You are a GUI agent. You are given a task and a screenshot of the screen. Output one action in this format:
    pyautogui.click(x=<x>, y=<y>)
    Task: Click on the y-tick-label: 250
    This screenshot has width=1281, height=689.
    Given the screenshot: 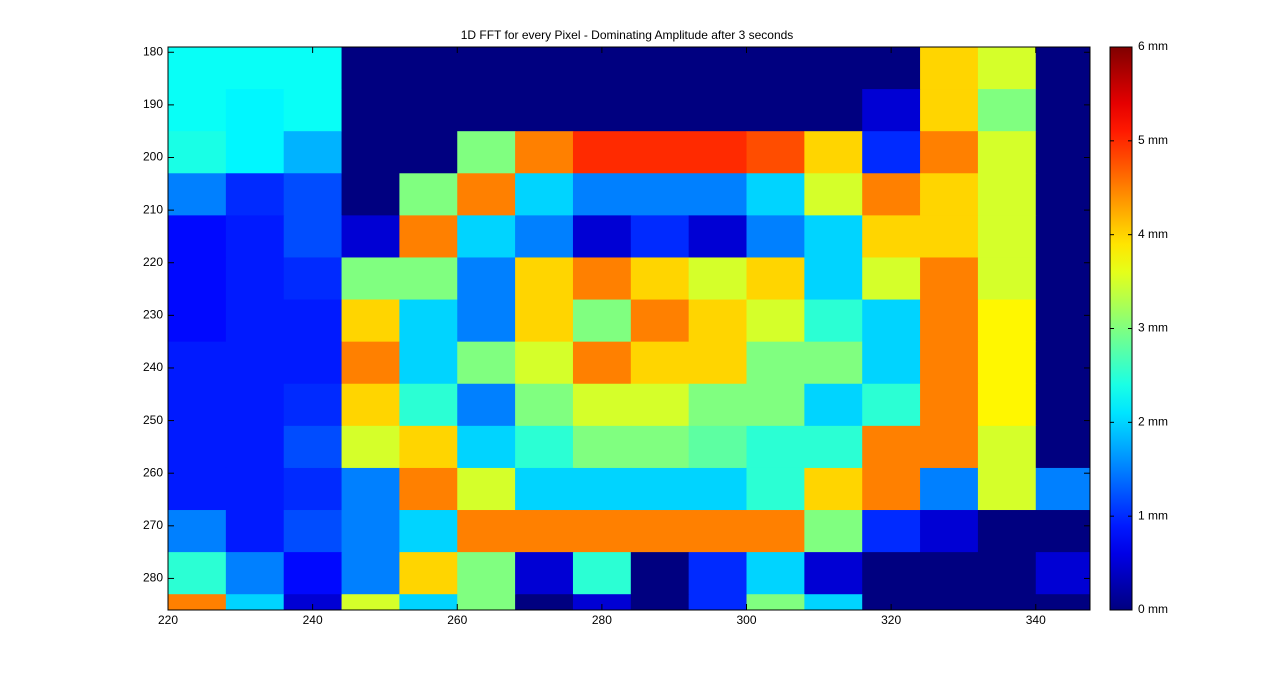 What is the action you would take?
    pyautogui.click(x=153, y=420)
    